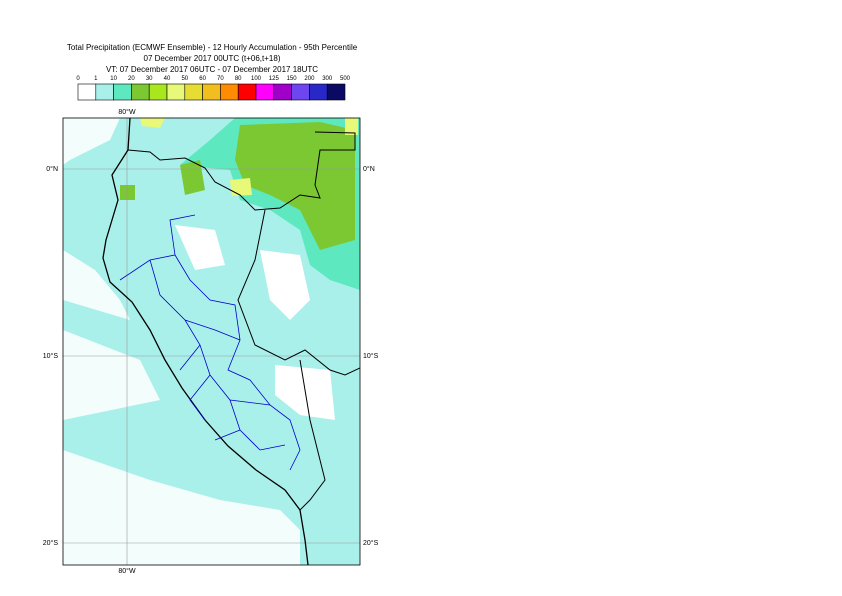 This screenshot has width=842, height=596. What do you see at coordinates (309, 79) in the screenshot?
I see `legend-label: 200` at bounding box center [309, 79].